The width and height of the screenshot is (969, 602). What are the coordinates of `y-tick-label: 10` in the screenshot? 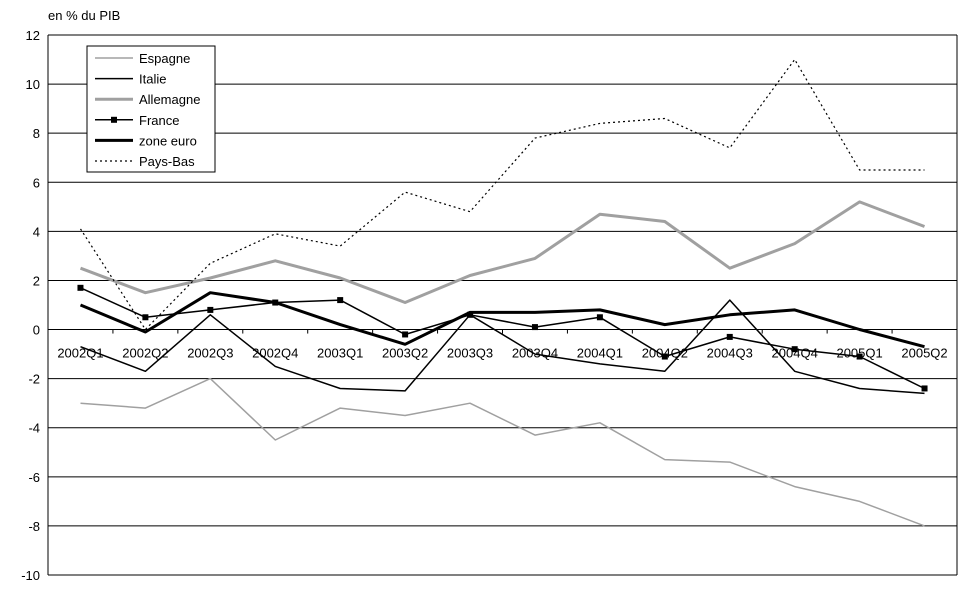 It's located at (33, 84).